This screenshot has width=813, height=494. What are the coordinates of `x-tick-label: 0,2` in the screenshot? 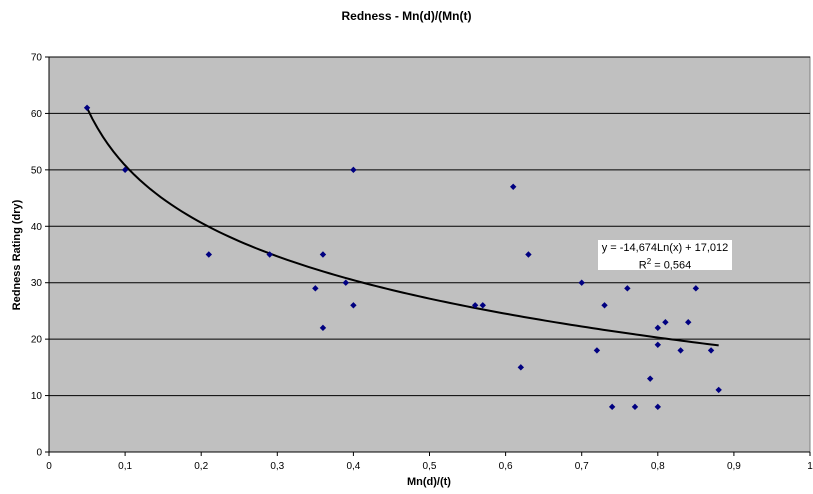 It's located at (201, 466).